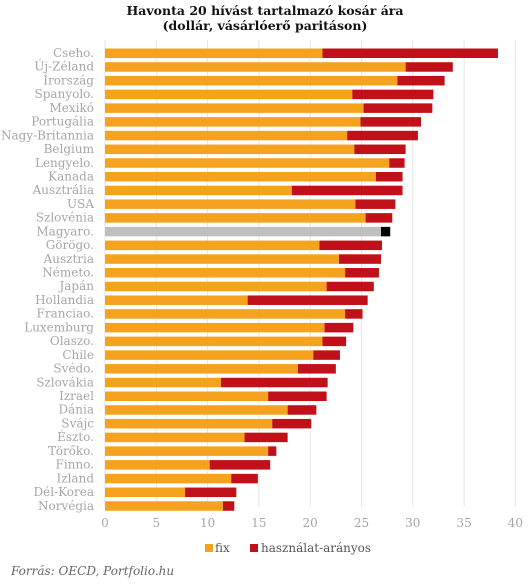  Describe the element at coordinates (66, 314) in the screenshot. I see `category-label: Franciao.` at that location.